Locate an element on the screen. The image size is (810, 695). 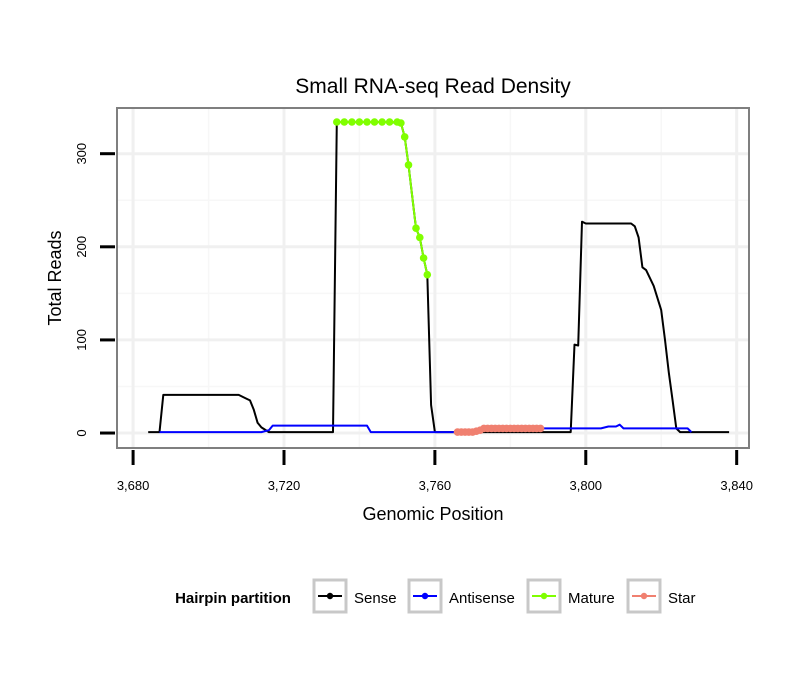
legend-label-star: Star is located at coordinates (682, 598).